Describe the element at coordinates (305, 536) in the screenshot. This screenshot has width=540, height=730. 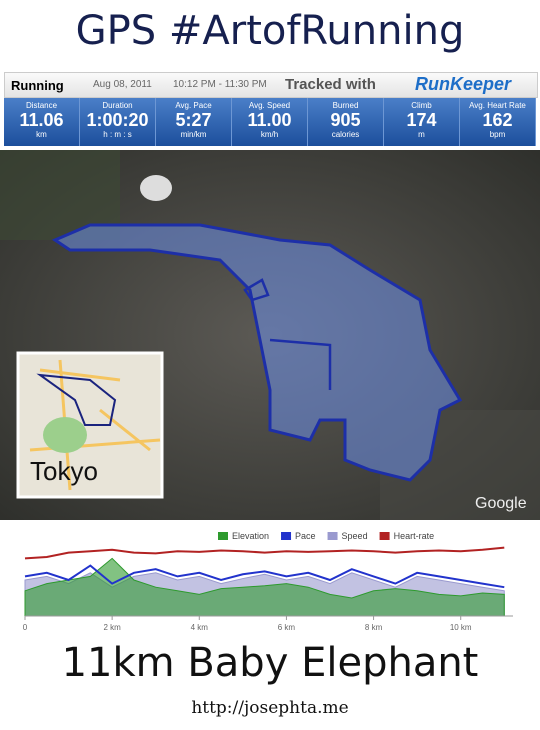
I see `legend-label: Pace` at that location.